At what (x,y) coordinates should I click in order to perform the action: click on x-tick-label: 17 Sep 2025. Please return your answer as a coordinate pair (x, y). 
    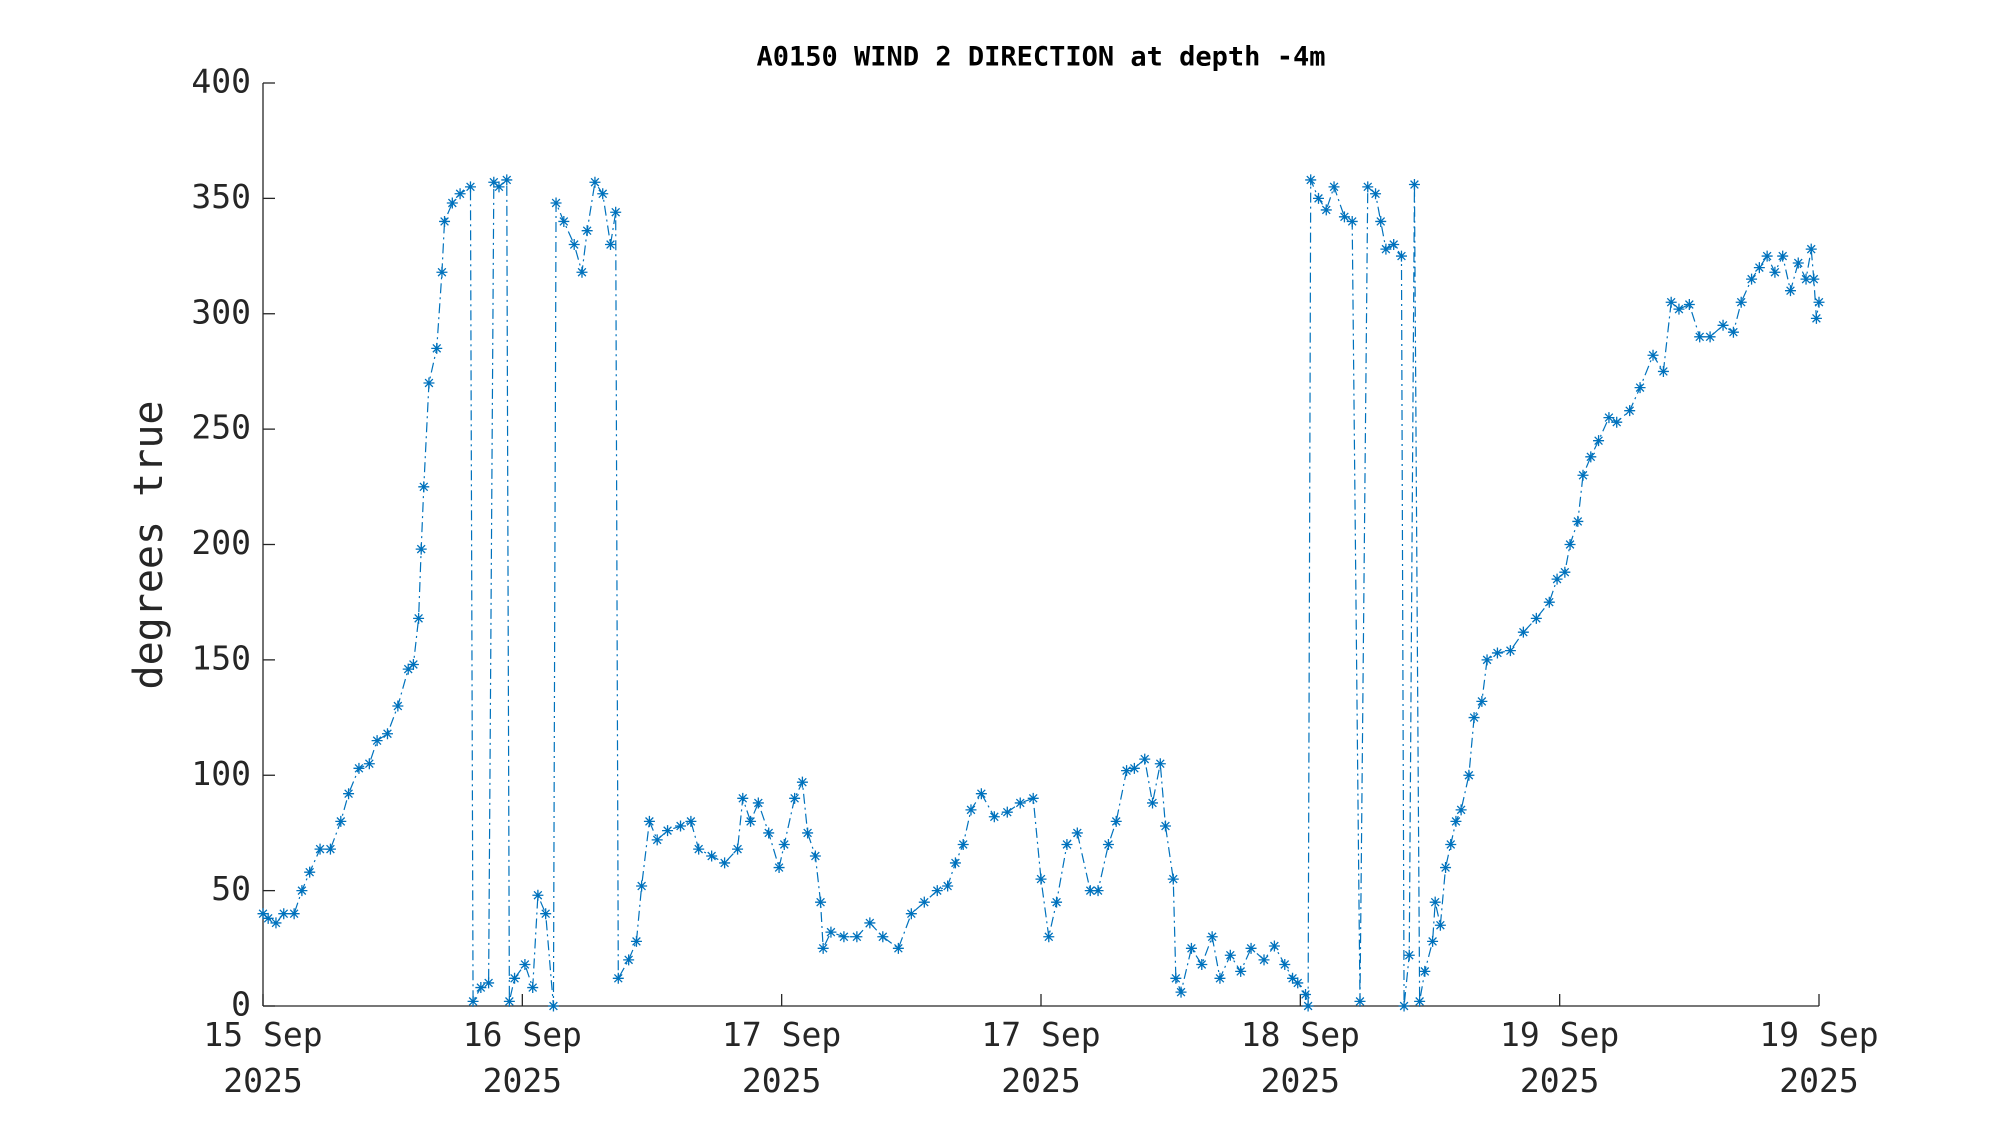
    Looking at the image, I should click on (1040, 1057).